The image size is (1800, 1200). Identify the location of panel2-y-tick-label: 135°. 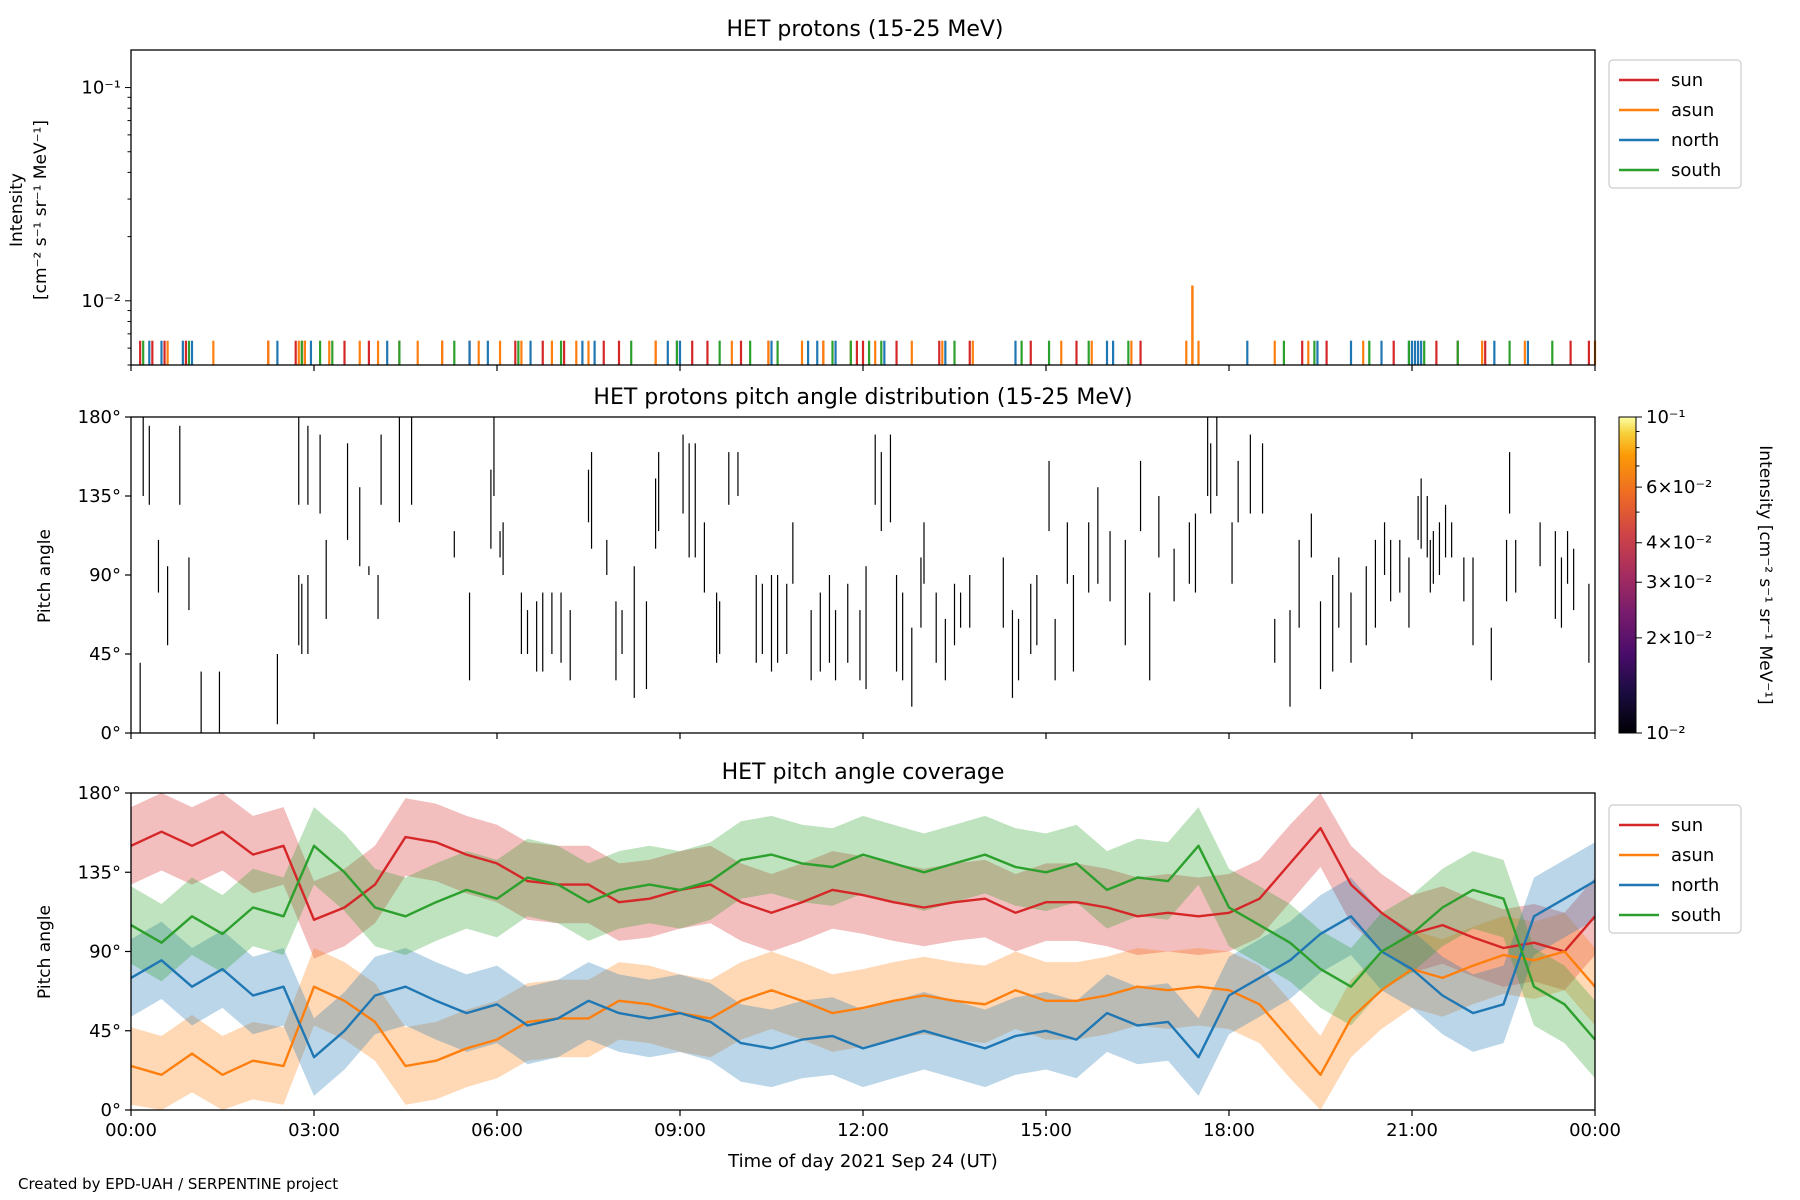
(99, 496).